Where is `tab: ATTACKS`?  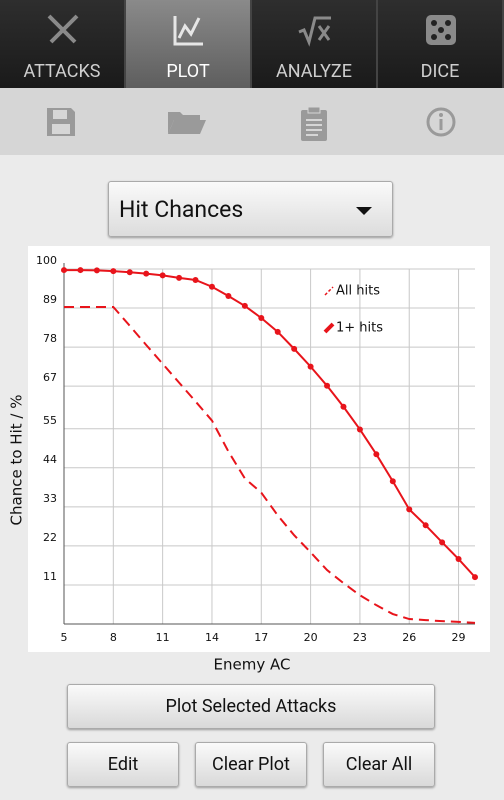 tab: ATTACKS is located at coordinates (63, 44).